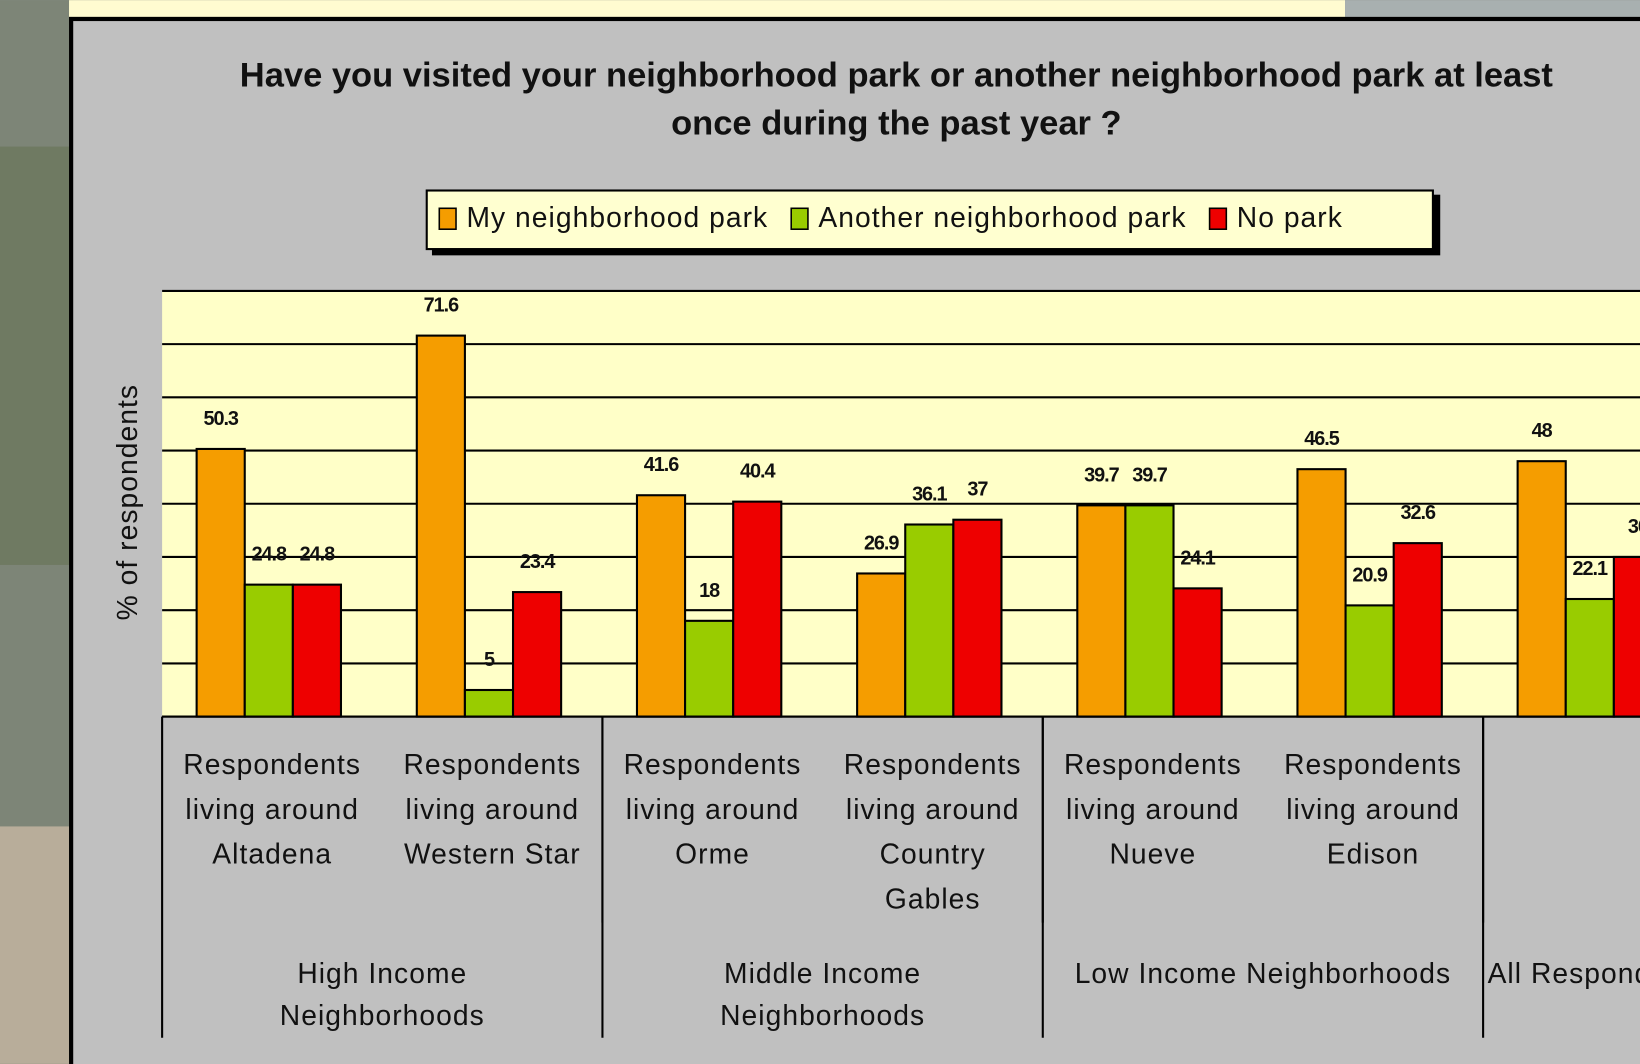 The image size is (1640, 1064). What do you see at coordinates (37, 355) in the screenshot?
I see `background-trees` at bounding box center [37, 355].